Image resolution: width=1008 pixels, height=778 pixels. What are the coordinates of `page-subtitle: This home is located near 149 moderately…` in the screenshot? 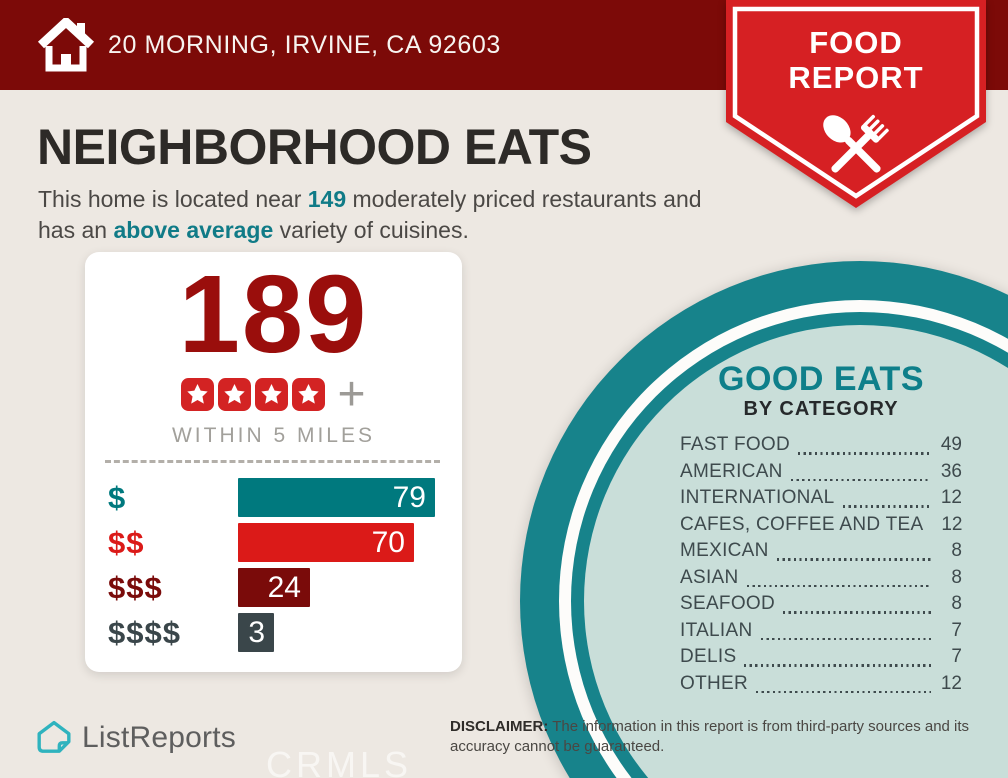 It's located at (370, 215).